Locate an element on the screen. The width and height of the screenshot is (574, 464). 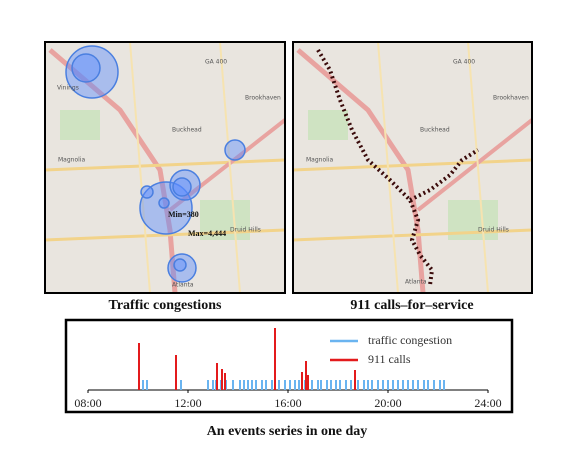
x-tick-label: 12:00 is located at coordinates (187, 403).